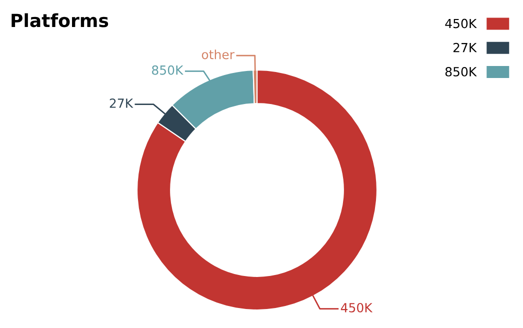 This screenshot has width=523, height=328. What do you see at coordinates (356, 307) in the screenshot?
I see `slice-label: 450K` at bounding box center [356, 307].